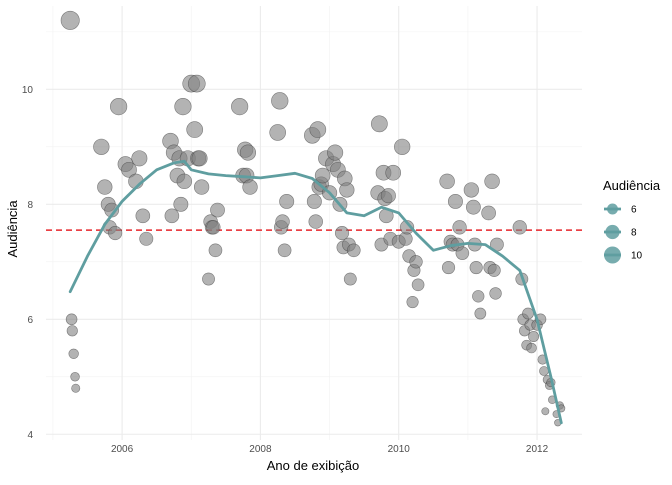 The width and height of the screenshot is (672, 485). I want to click on legend-items: 6 8 10, so click(623, 232).